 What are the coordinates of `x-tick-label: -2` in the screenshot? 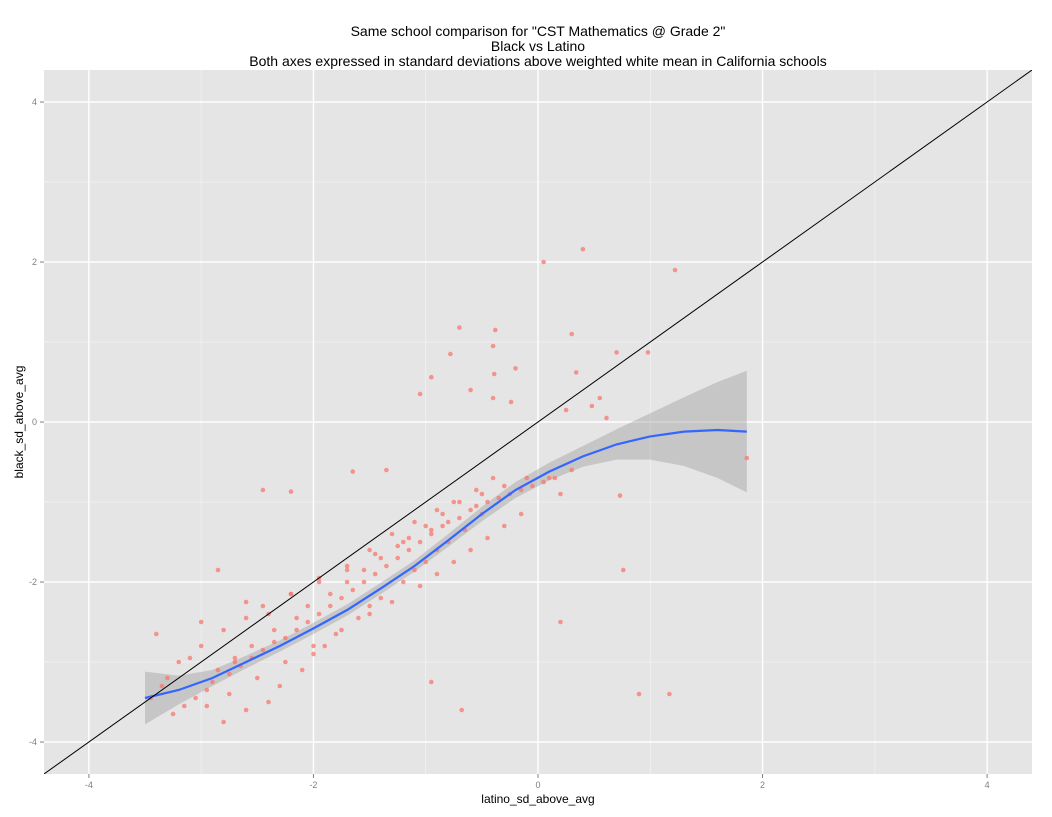 It's located at (313, 785).